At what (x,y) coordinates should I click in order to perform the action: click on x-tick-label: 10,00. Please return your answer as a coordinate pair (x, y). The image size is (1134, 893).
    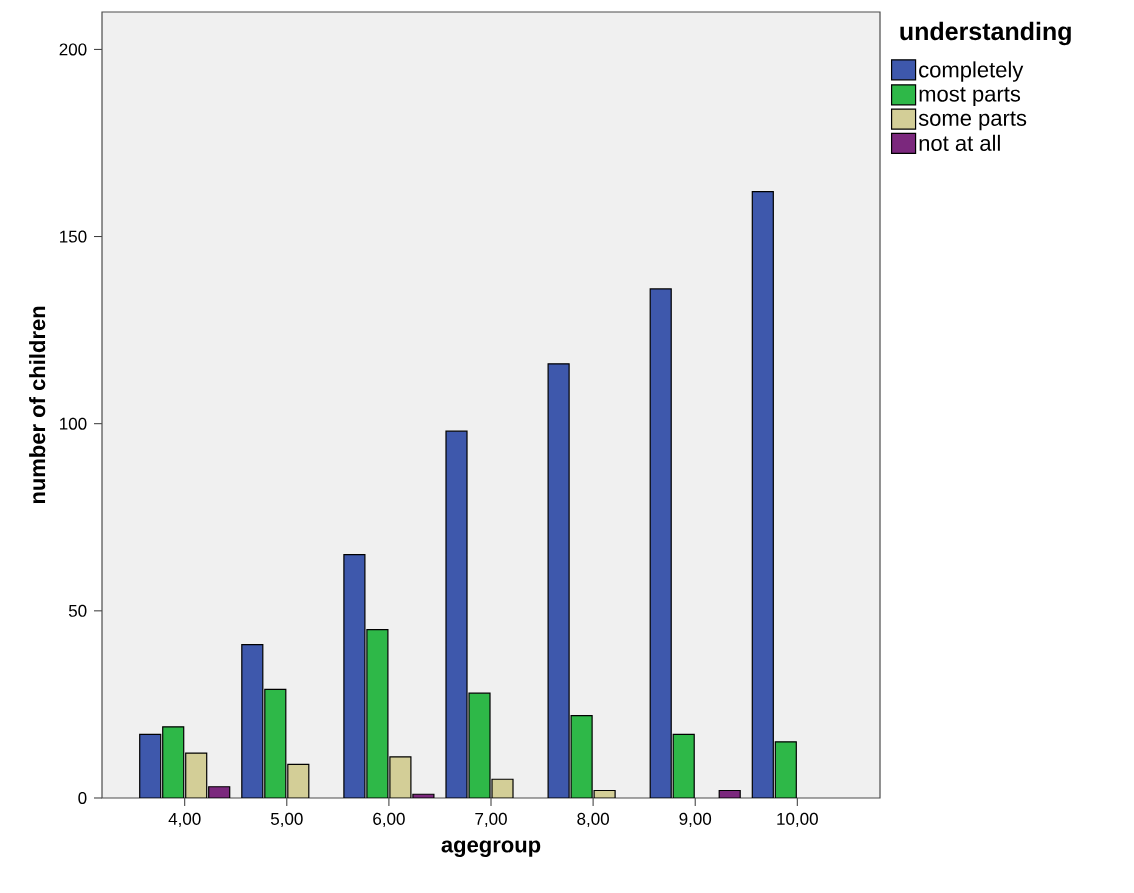
    Looking at the image, I should click on (797, 819).